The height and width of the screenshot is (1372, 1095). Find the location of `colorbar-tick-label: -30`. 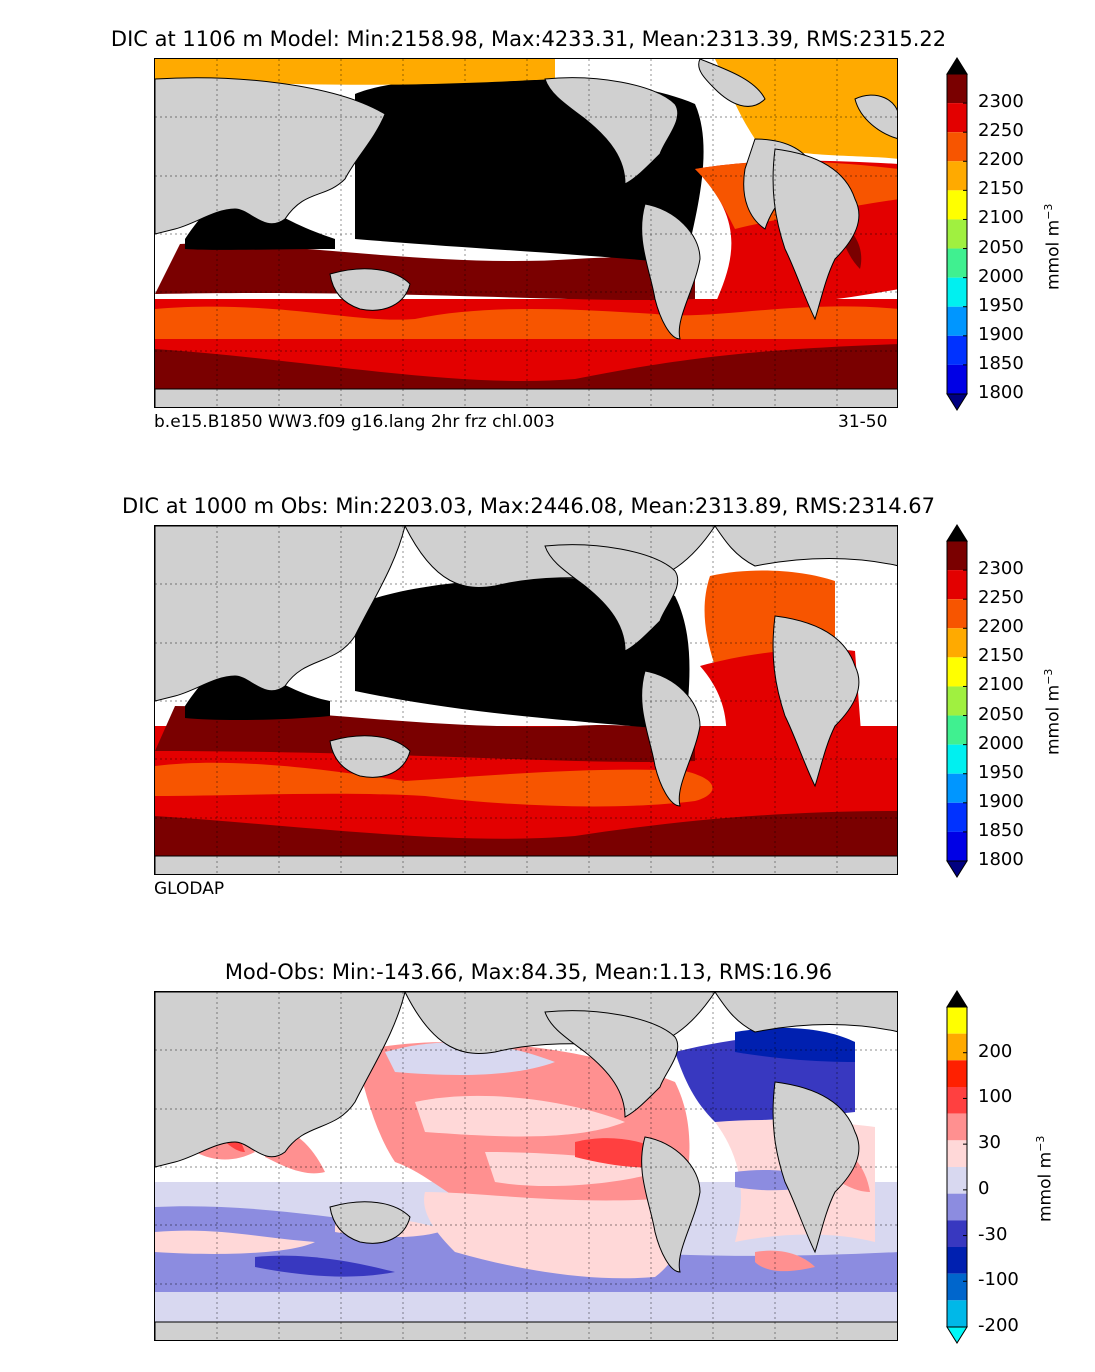

colorbar-tick-label: -30 is located at coordinates (993, 1234).